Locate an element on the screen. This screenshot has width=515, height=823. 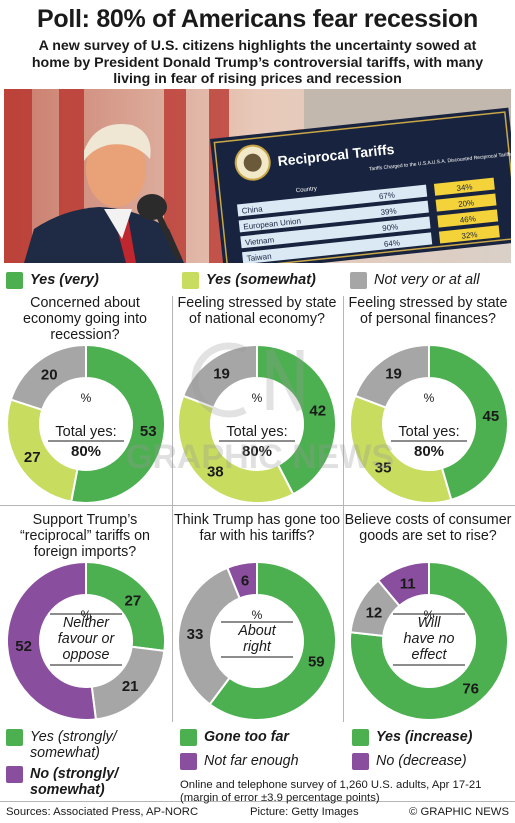
legend-decrease: No (decrease) is located at coordinates (409, 761).